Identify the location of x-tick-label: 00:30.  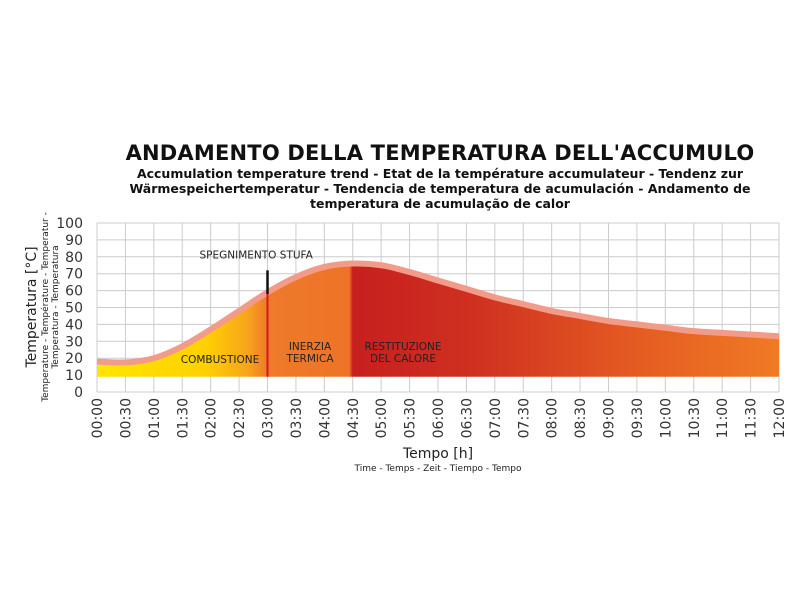
(126, 418).